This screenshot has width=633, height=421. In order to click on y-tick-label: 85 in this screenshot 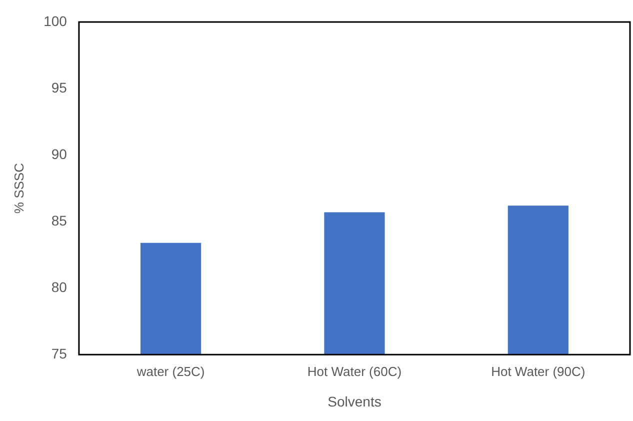, I will do `click(59, 220)`.